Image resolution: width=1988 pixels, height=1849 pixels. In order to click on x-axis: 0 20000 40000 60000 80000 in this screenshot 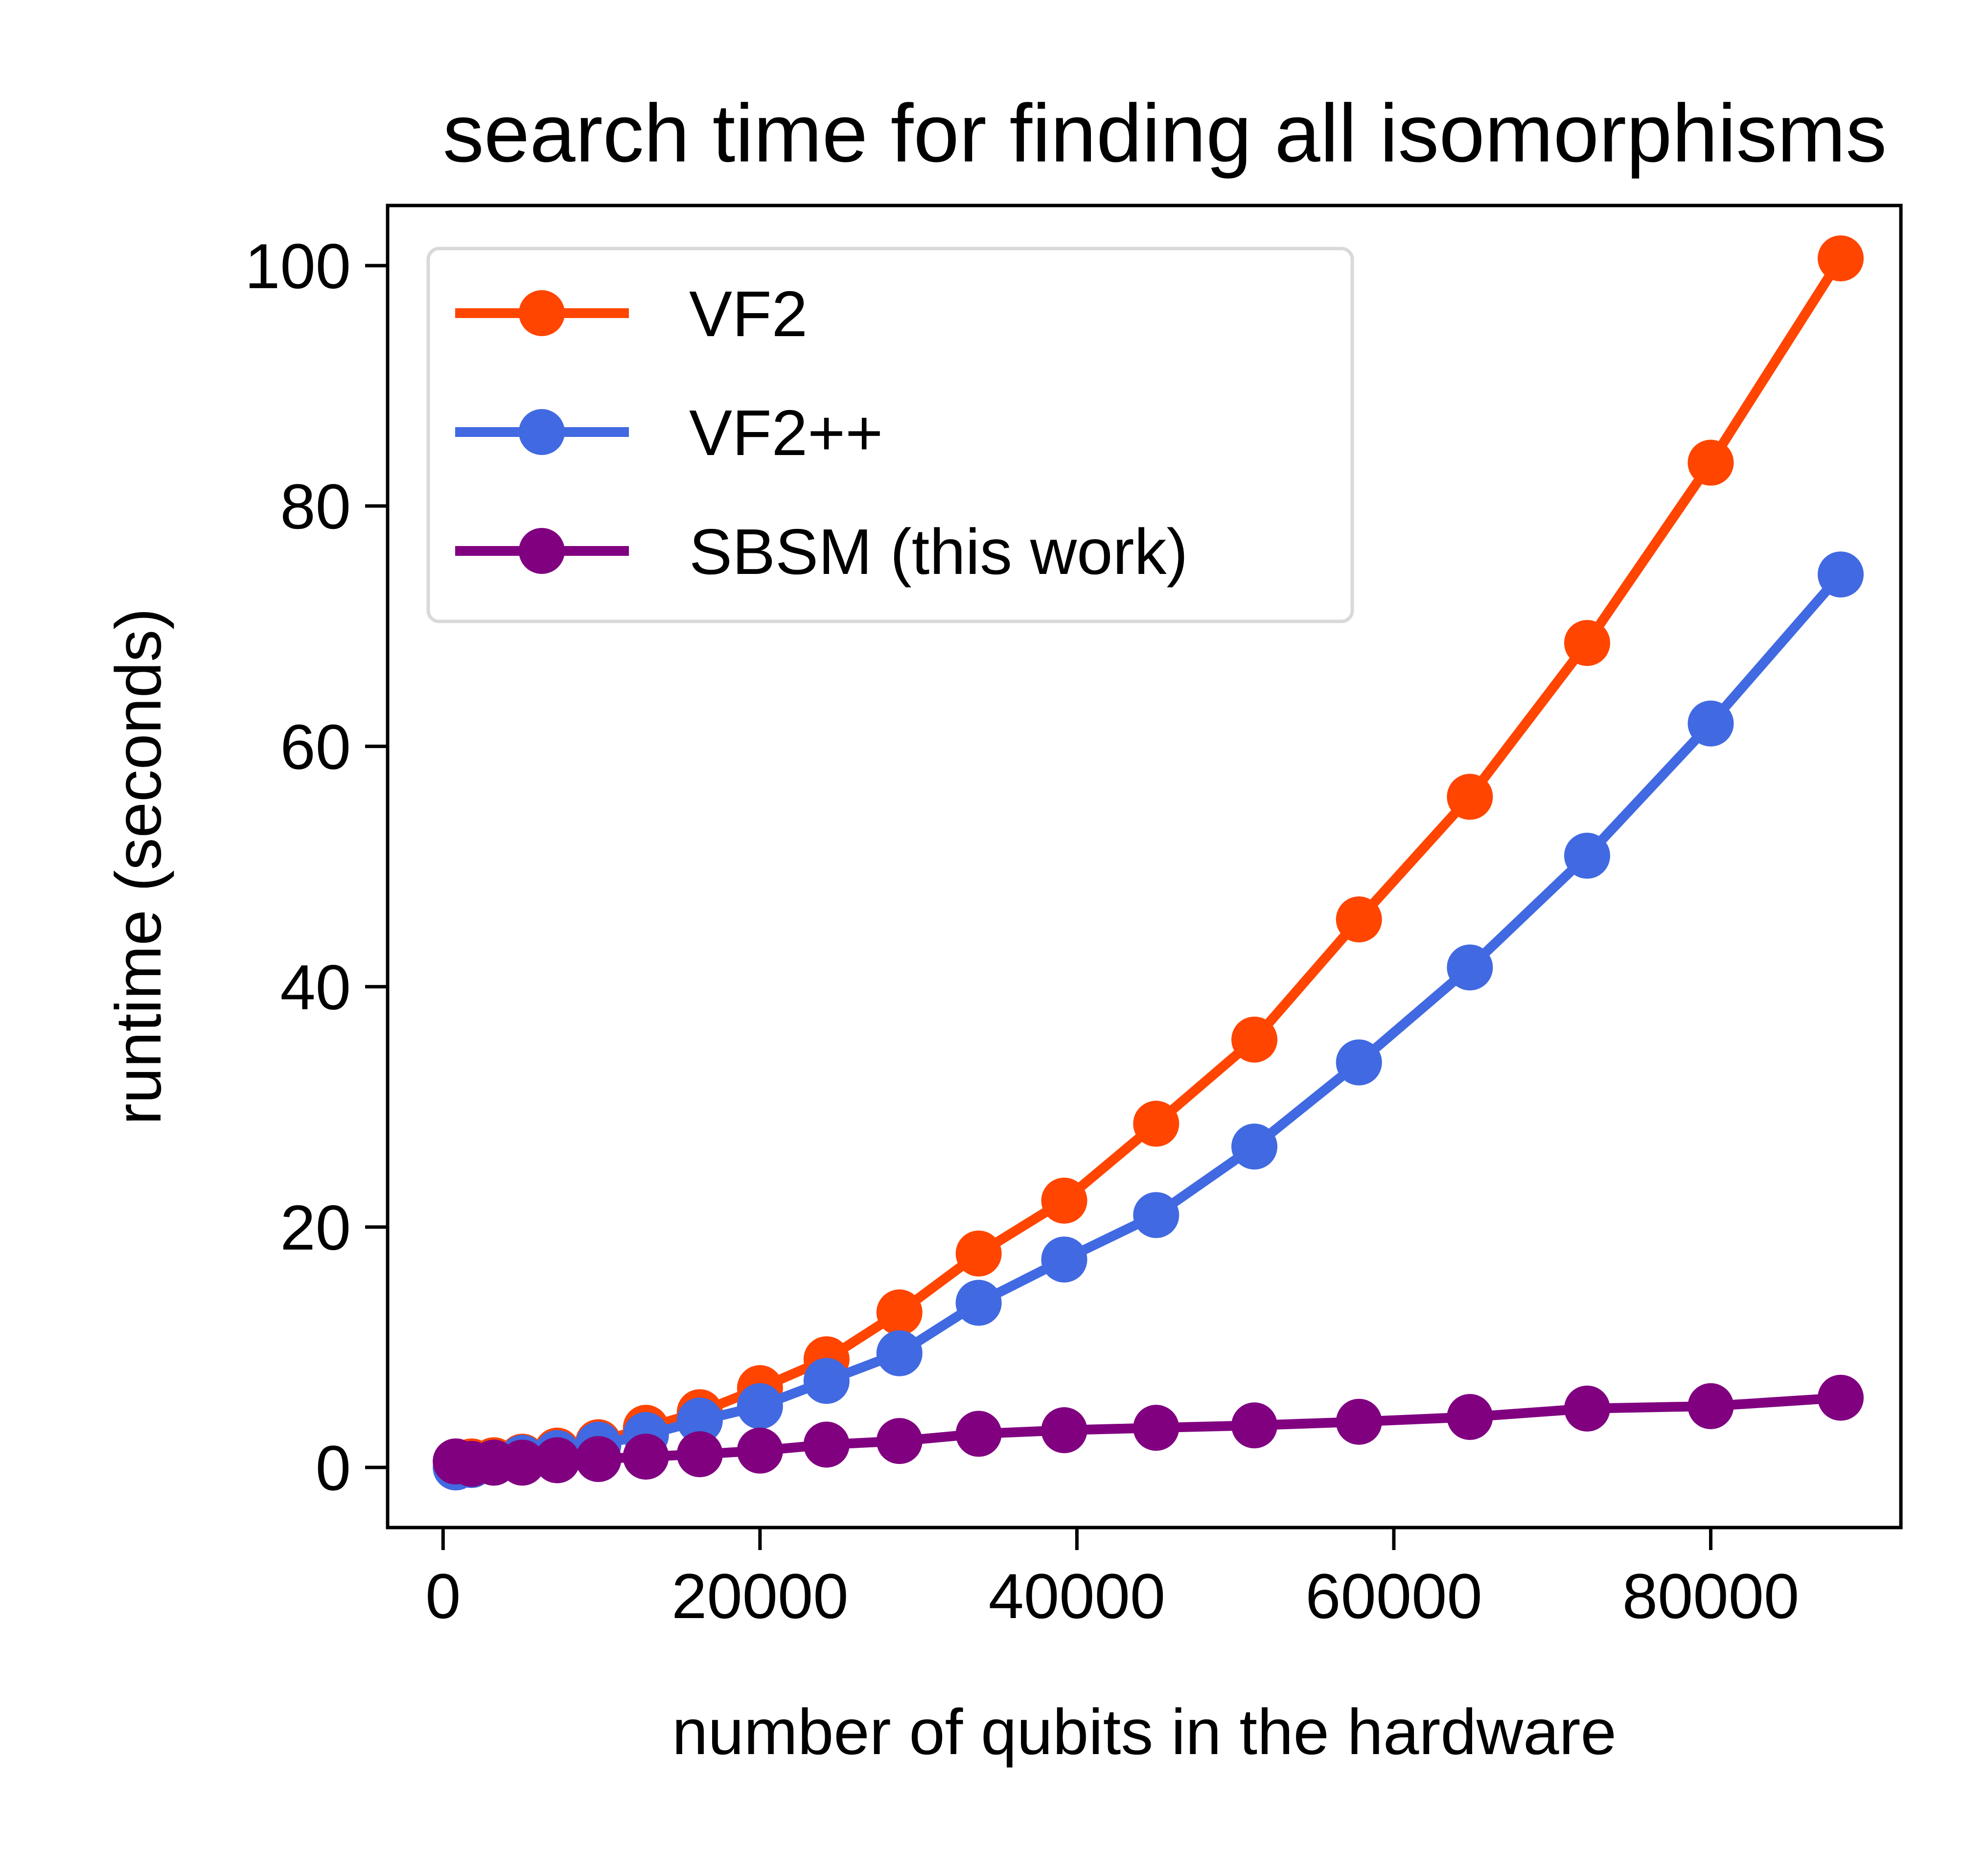, I will do `click(1112, 1580)`.